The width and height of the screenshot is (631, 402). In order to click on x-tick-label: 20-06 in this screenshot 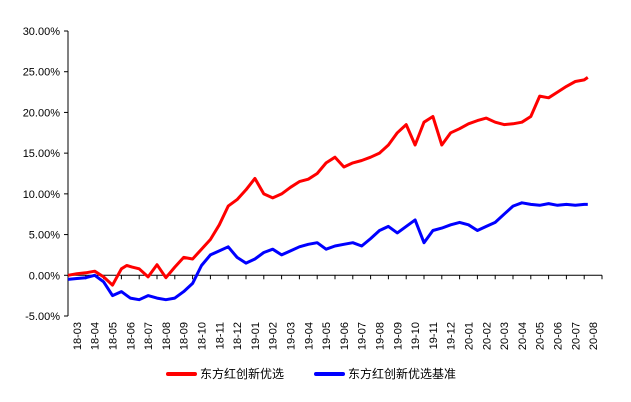, I will do `click(559, 336)`.